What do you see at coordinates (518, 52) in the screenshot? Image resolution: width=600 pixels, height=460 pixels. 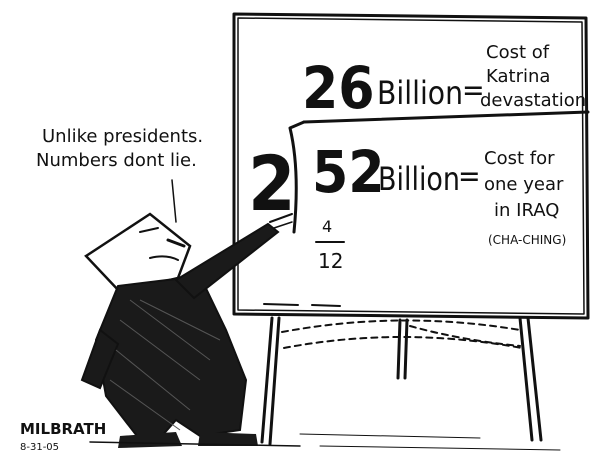 I see `quotient-desc-line-1: Cost of` at bounding box center [518, 52].